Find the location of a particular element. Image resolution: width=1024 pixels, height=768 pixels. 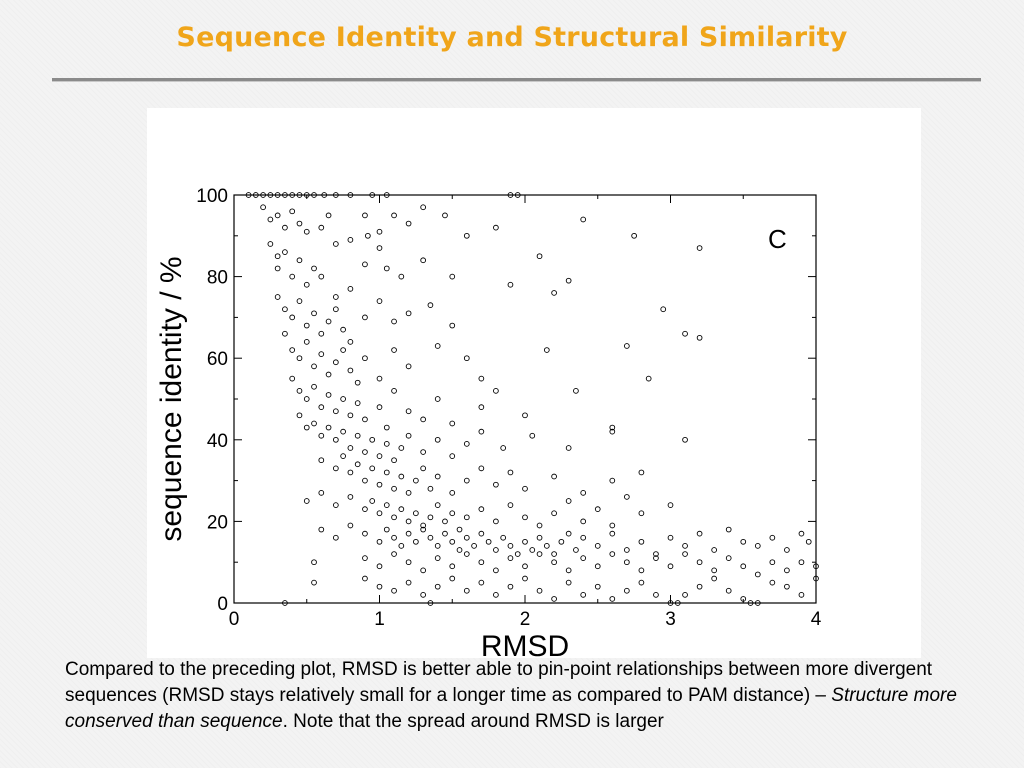

y-axis-label: sequence identity / % is located at coordinates (171, 398).